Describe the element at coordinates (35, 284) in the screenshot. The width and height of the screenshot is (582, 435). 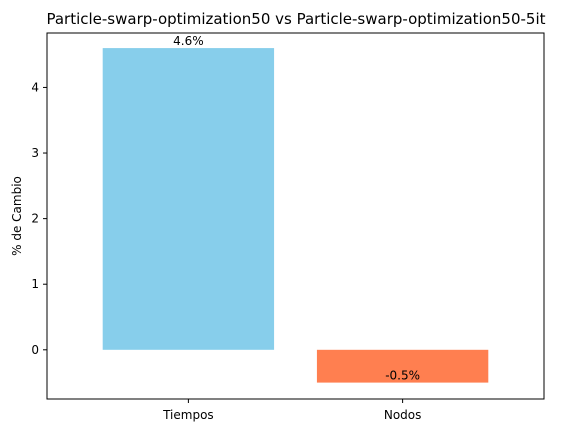
I see `y-tick-label-1: 1` at that location.